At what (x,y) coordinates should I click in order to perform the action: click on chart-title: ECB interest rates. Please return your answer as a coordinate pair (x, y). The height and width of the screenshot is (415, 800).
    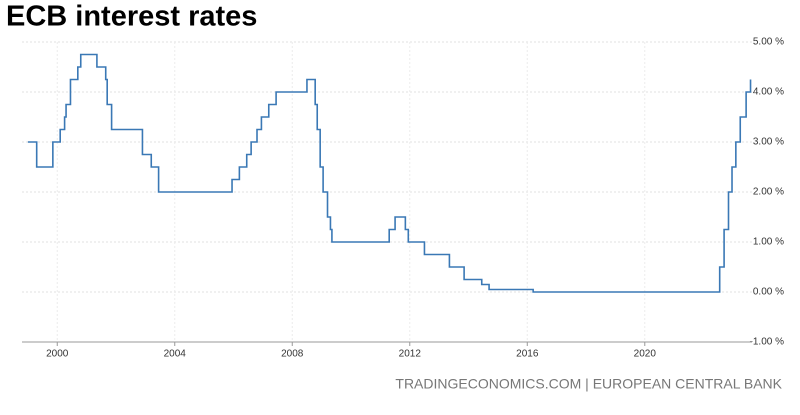
    Looking at the image, I should click on (131, 17).